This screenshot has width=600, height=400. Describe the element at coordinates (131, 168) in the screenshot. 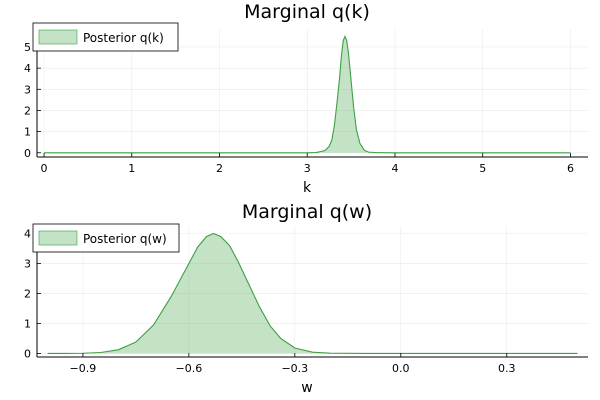

I see `x-tick-label: 1` at that location.